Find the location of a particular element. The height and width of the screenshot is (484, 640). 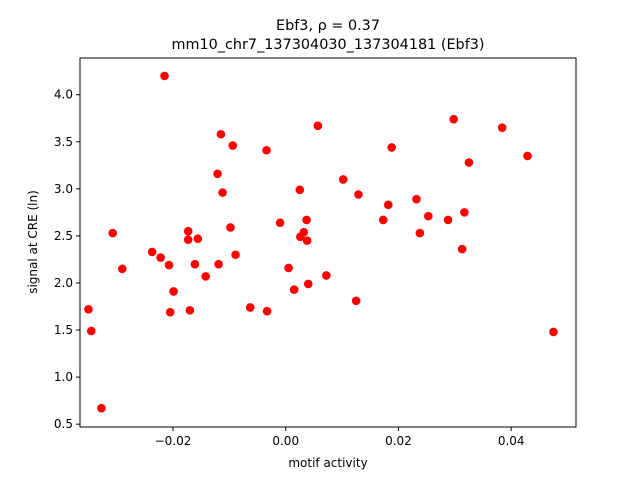

x-tick-label: 0.00 is located at coordinates (285, 441).